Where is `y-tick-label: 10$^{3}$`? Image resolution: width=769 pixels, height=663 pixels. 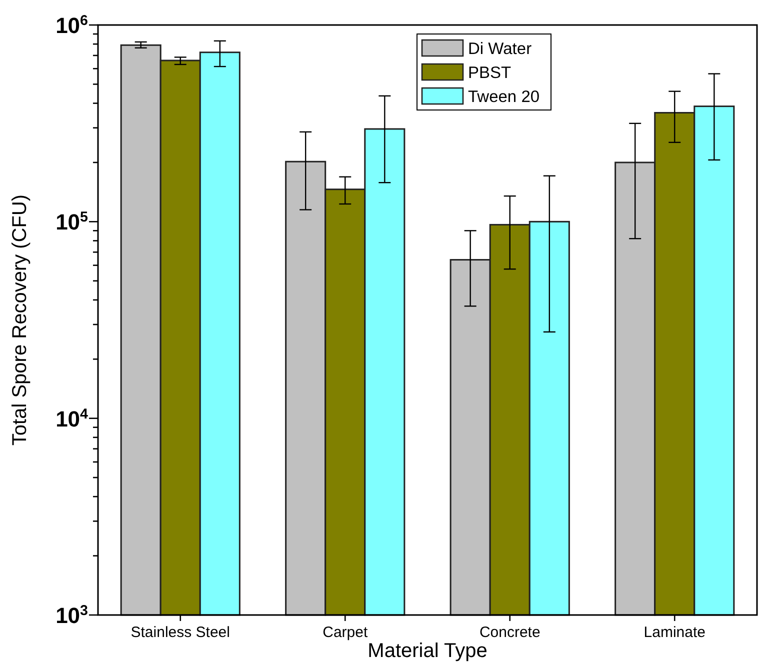
y-tick-label: 10$^{3}$ is located at coordinates (72, 615).